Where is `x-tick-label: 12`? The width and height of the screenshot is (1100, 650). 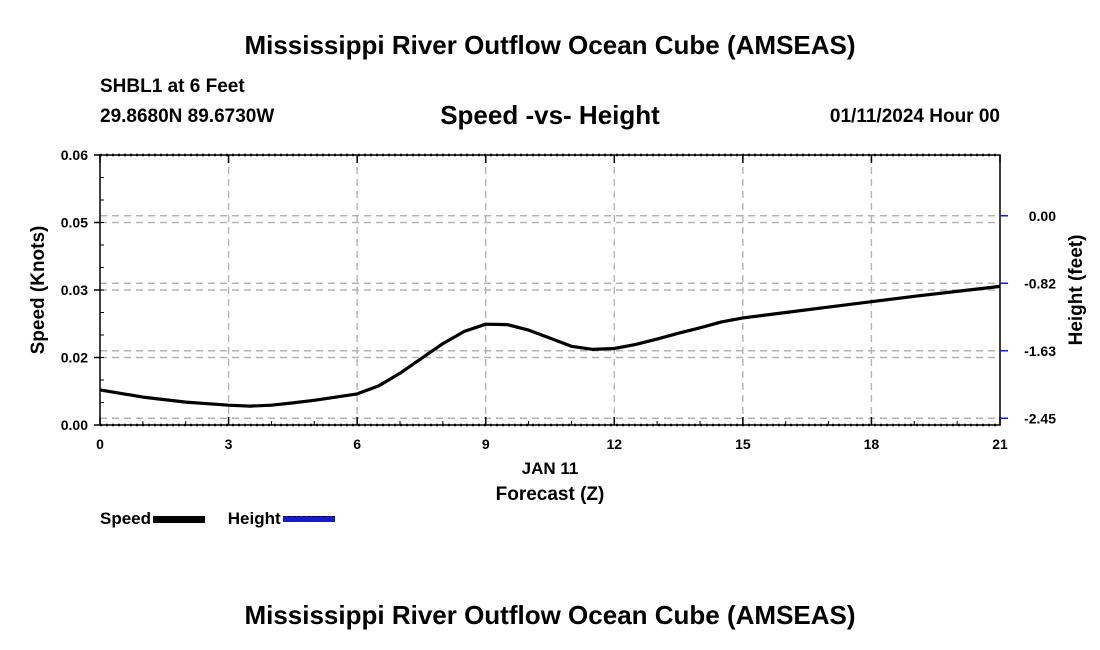
x-tick-label: 12 is located at coordinates (614, 444).